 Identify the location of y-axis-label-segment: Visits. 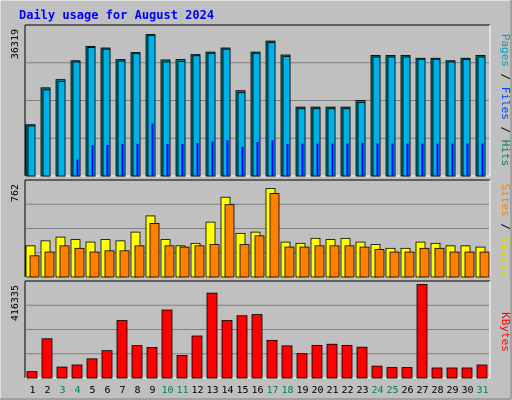
(505, 257).